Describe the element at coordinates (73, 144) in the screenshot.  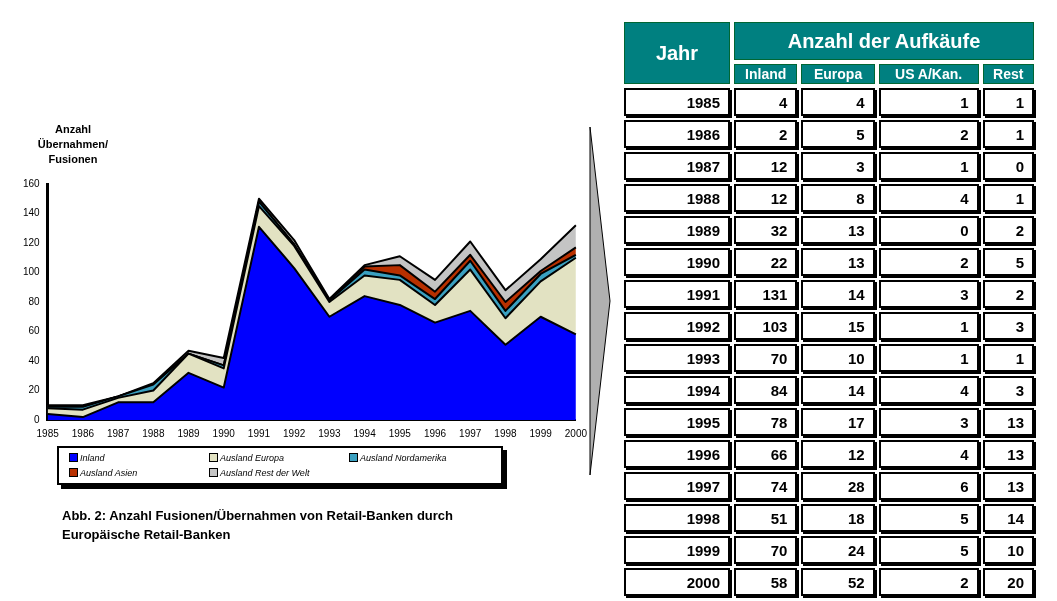
I see `y-axis-title: Anzahl Übernahmen/ Fusionen` at that location.